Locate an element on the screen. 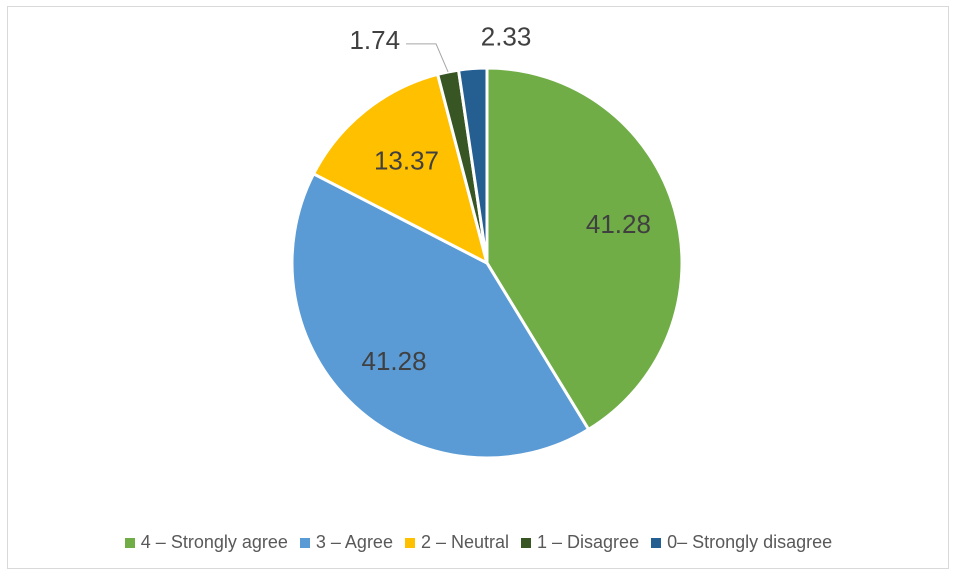 The width and height of the screenshot is (957, 576). legend-item-0: 4 – Strongly agree is located at coordinates (206, 542).